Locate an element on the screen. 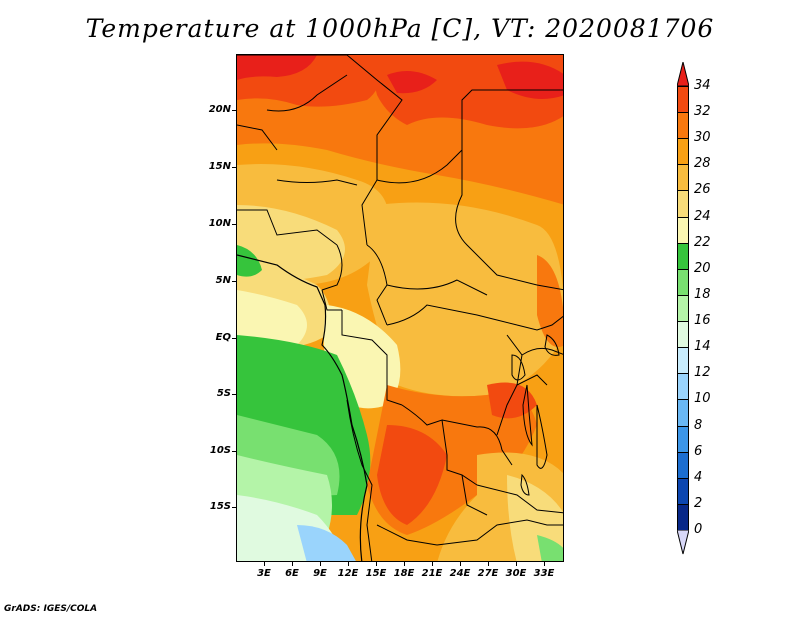 The width and height of the screenshot is (800, 618). credit-footer: GrADS: IGES/COLA is located at coordinates (51, 609).